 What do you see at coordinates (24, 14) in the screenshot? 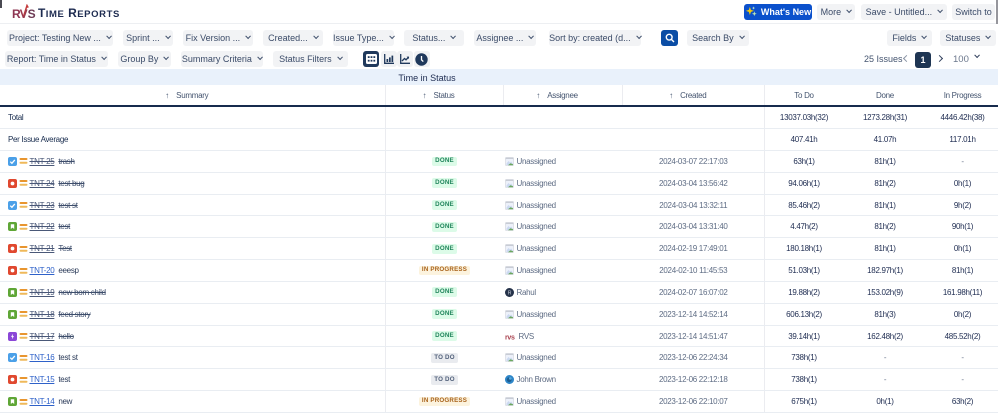
I see `svg-text: V` at bounding box center [24, 14].